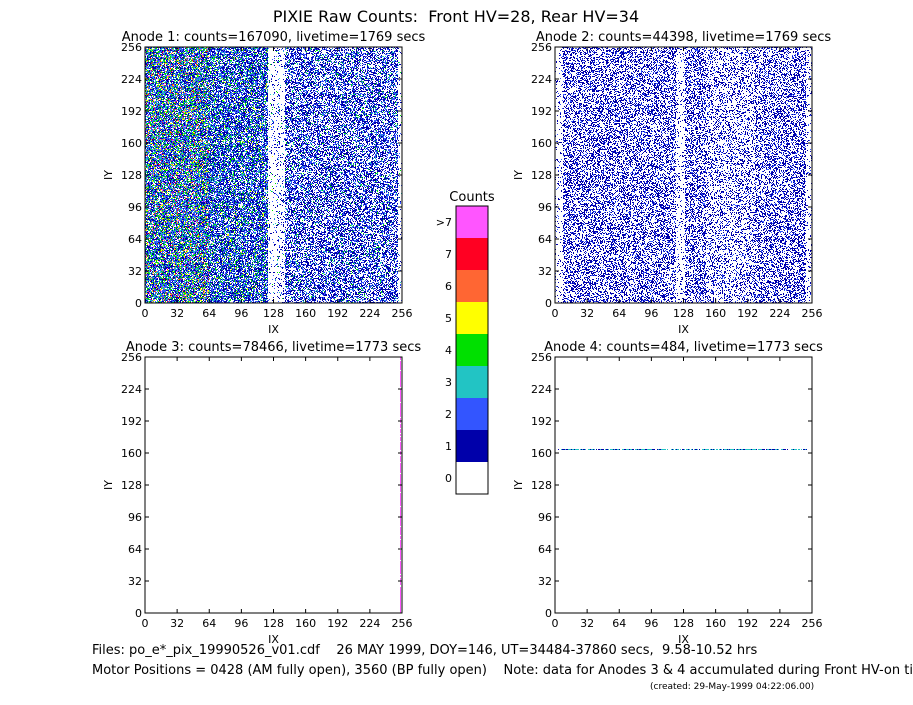 Image resolution: width=913 pixels, height=705 pixels. Describe the element at coordinates (448, 286) in the screenshot. I see `colorbar-label: 6` at that location.